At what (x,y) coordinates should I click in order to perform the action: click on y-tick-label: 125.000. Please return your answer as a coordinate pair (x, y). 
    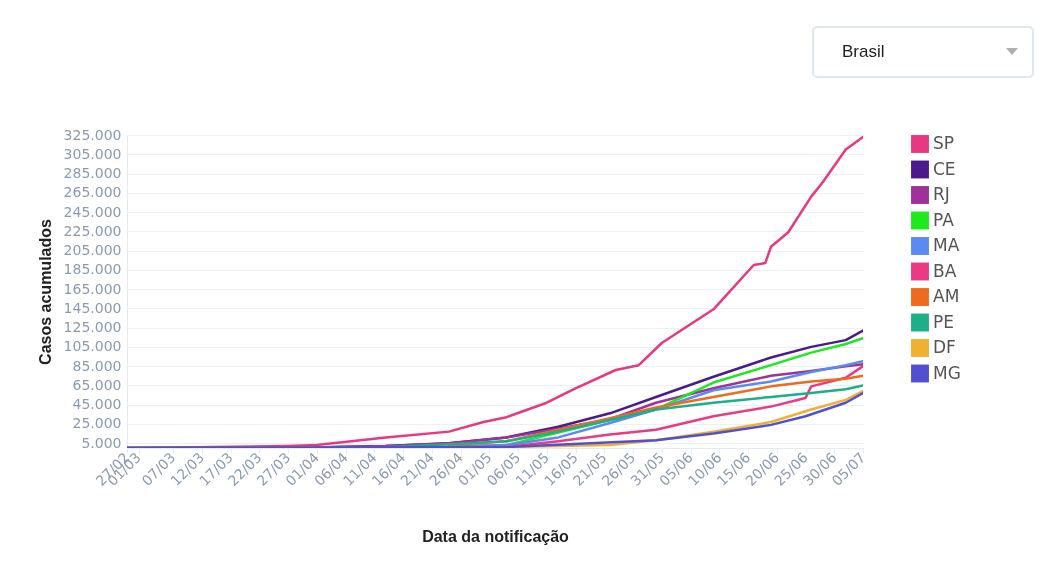
    Looking at the image, I should click on (92, 327).